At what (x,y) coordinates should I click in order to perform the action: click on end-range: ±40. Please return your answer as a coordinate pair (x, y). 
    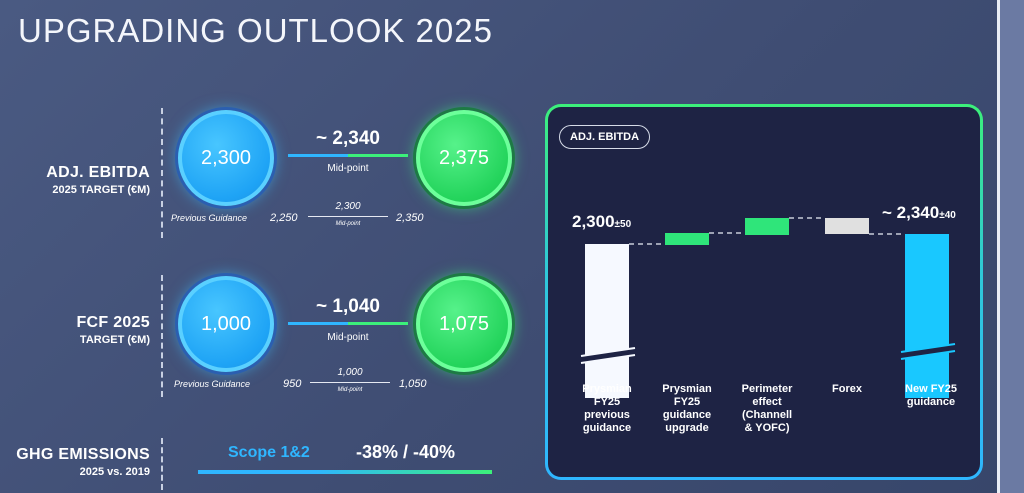
    Looking at the image, I should click on (947, 215).